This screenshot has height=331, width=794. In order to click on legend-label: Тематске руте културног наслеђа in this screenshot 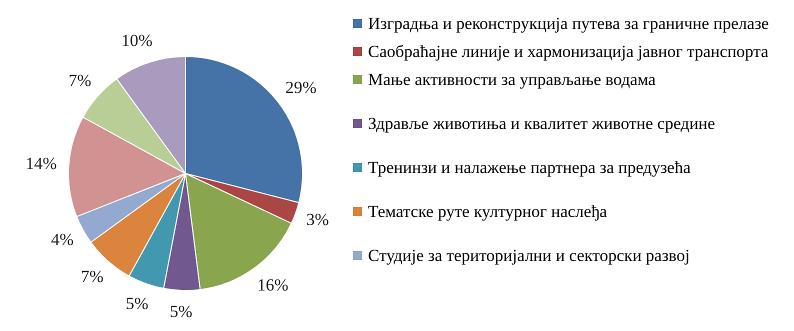, I will do `click(488, 211)`.